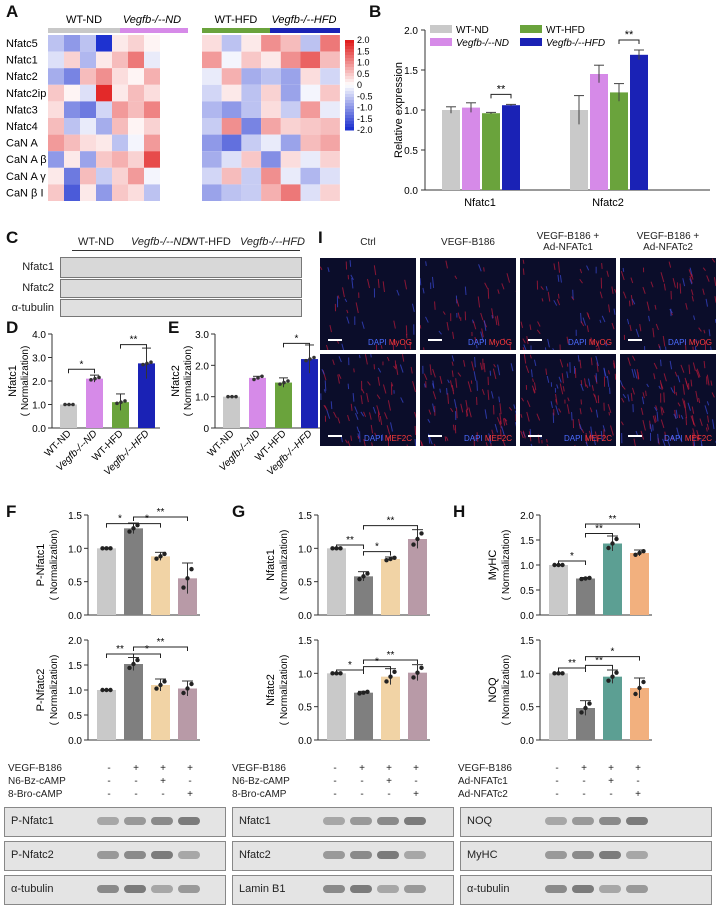 The image size is (720, 913). What do you see at coordinates (389, 781) in the screenshot?
I see `treatment-mark: +` at bounding box center [389, 781].